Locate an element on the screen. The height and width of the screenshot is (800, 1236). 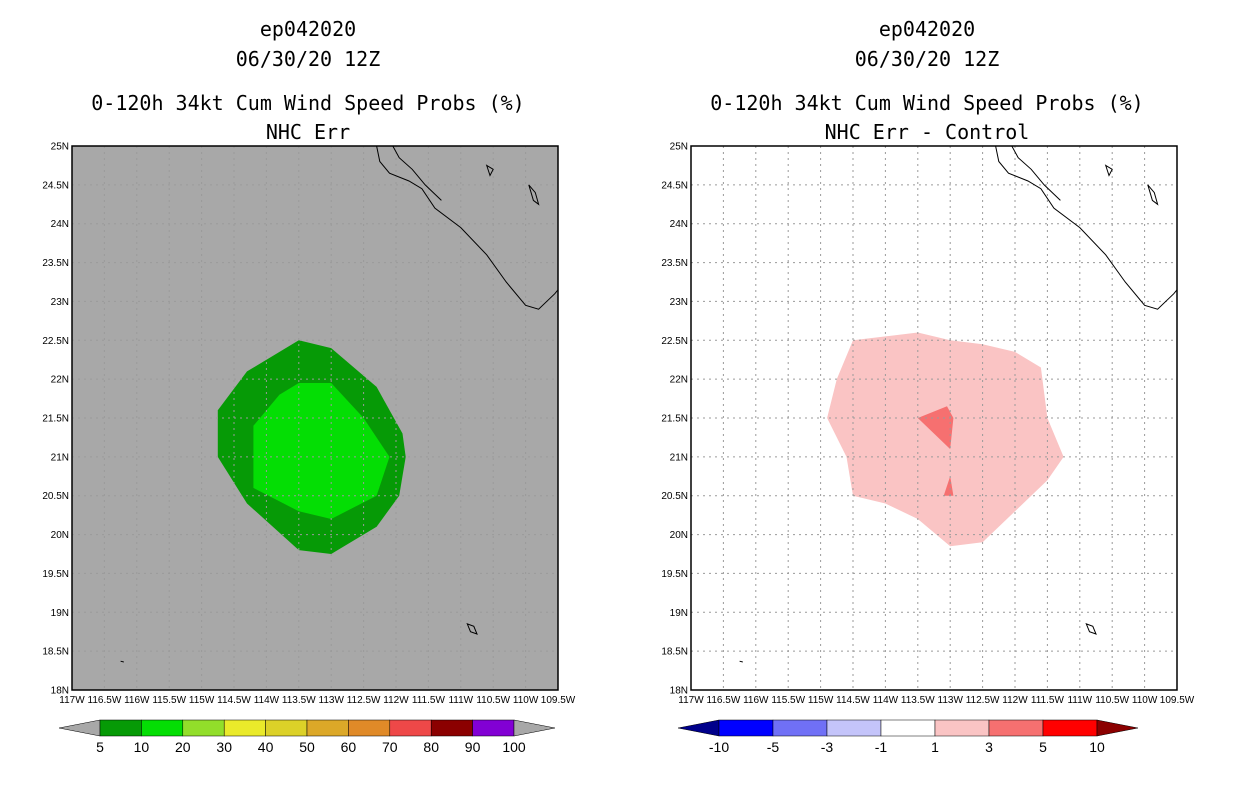
colorbar-label: 10 is located at coordinates (1097, 747).